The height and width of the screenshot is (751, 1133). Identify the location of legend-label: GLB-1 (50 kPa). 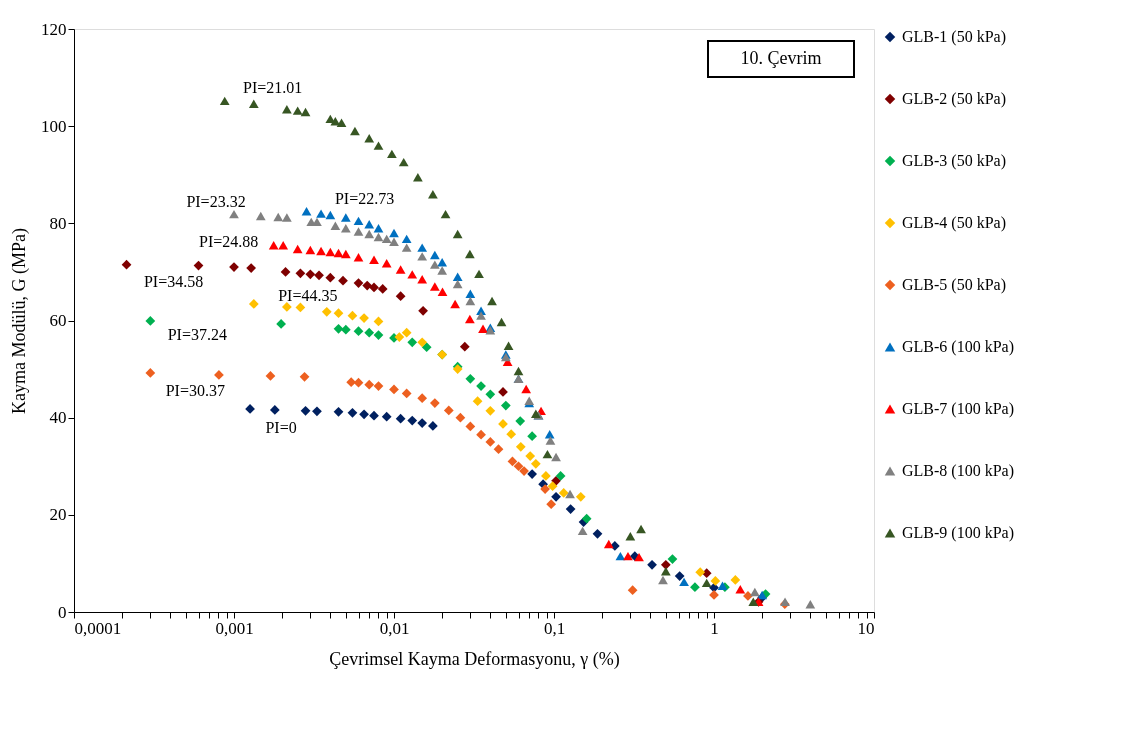
(954, 37).